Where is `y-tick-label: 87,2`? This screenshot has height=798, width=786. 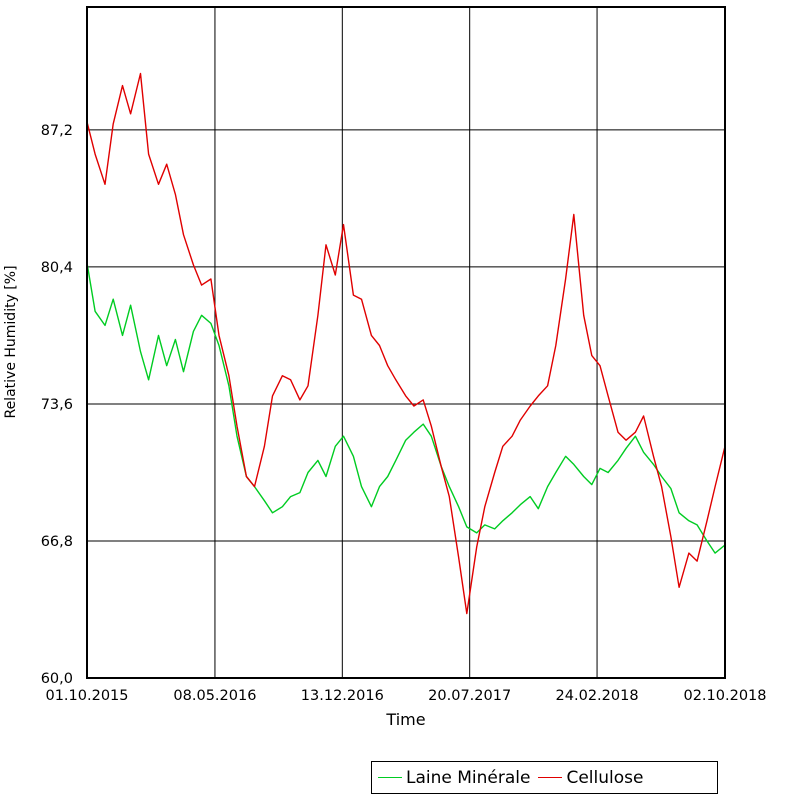
y-tick-label: 87,2 is located at coordinates (57, 131).